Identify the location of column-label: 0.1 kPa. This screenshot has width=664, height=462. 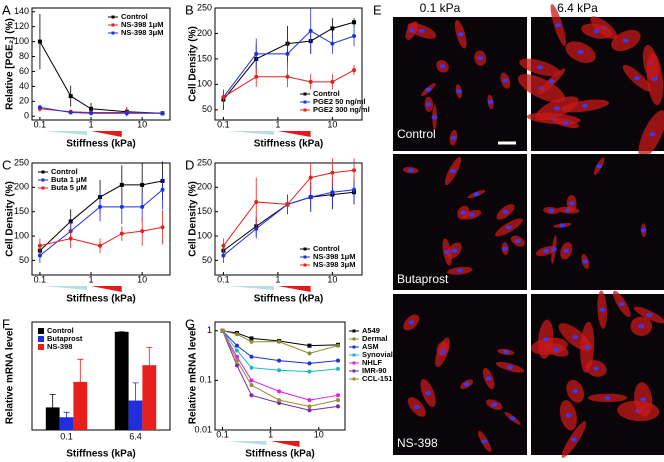
(440, 8).